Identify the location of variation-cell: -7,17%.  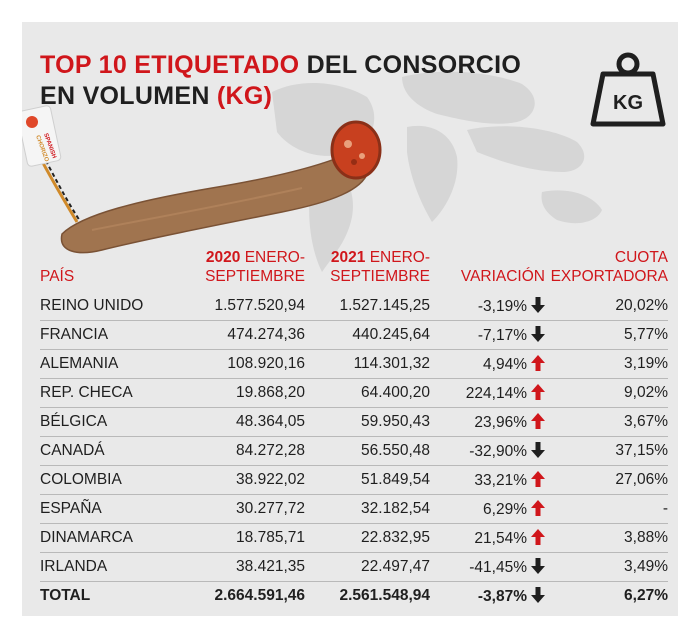
(487, 335).